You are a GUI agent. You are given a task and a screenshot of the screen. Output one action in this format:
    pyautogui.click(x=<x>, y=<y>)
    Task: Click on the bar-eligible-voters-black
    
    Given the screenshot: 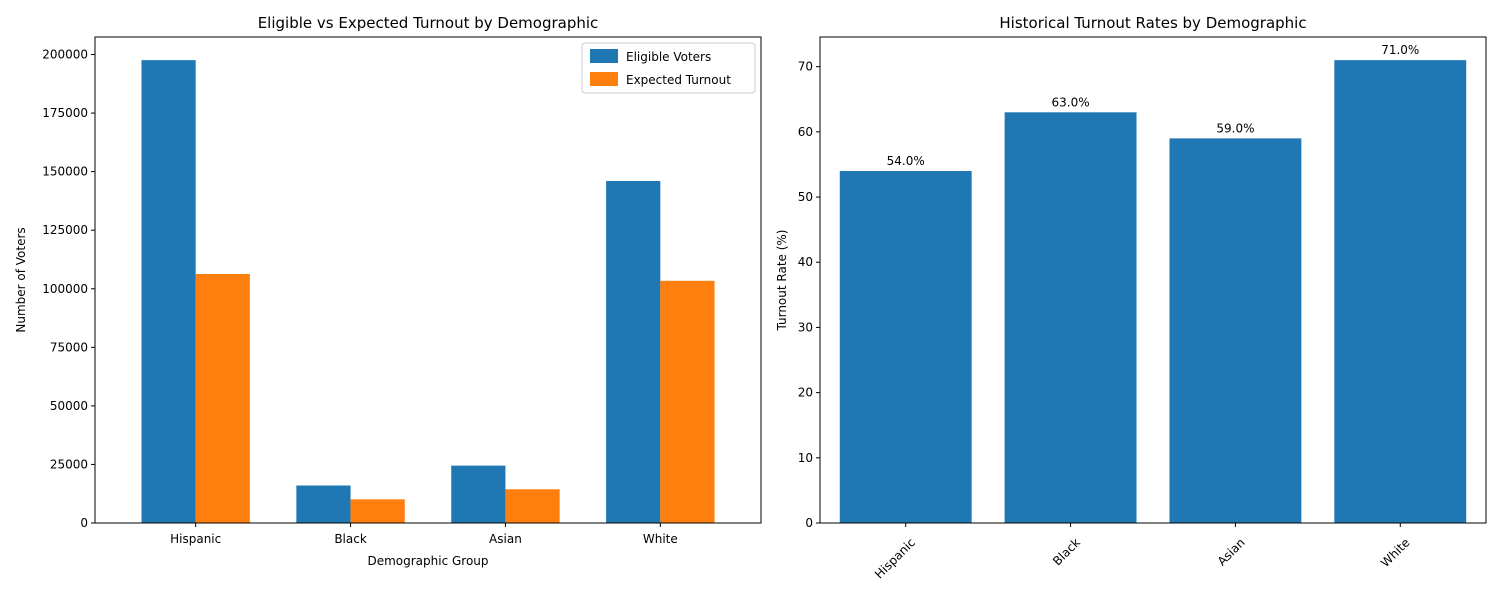 What is the action you would take?
    pyautogui.click(x=323, y=504)
    